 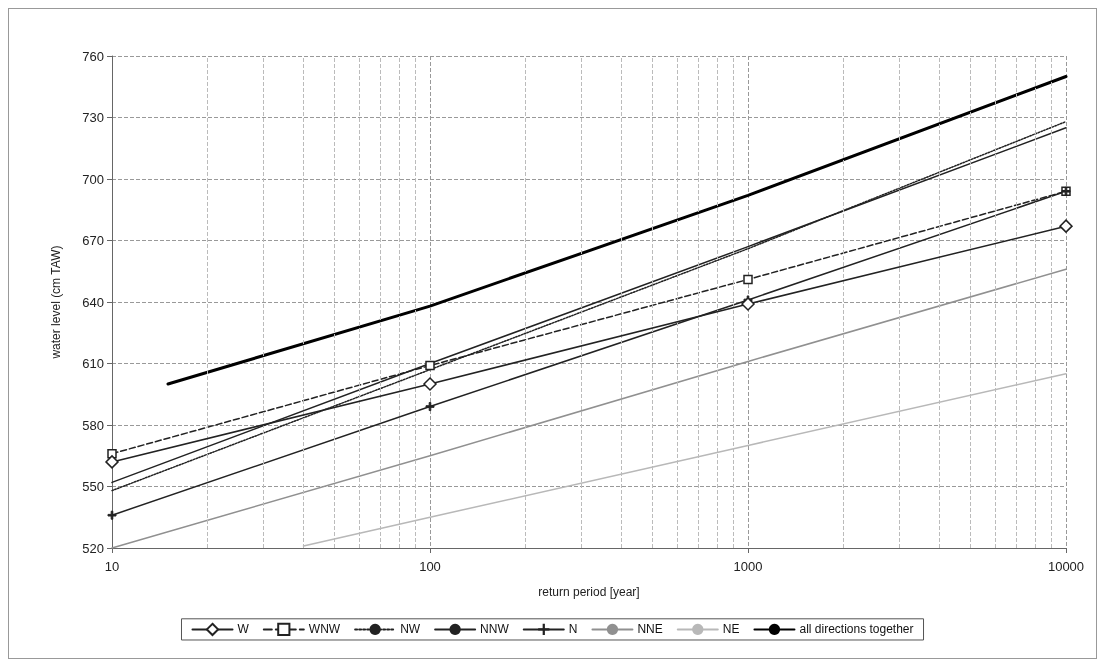 I want to click on legend-label: NNE, so click(x=650, y=629).